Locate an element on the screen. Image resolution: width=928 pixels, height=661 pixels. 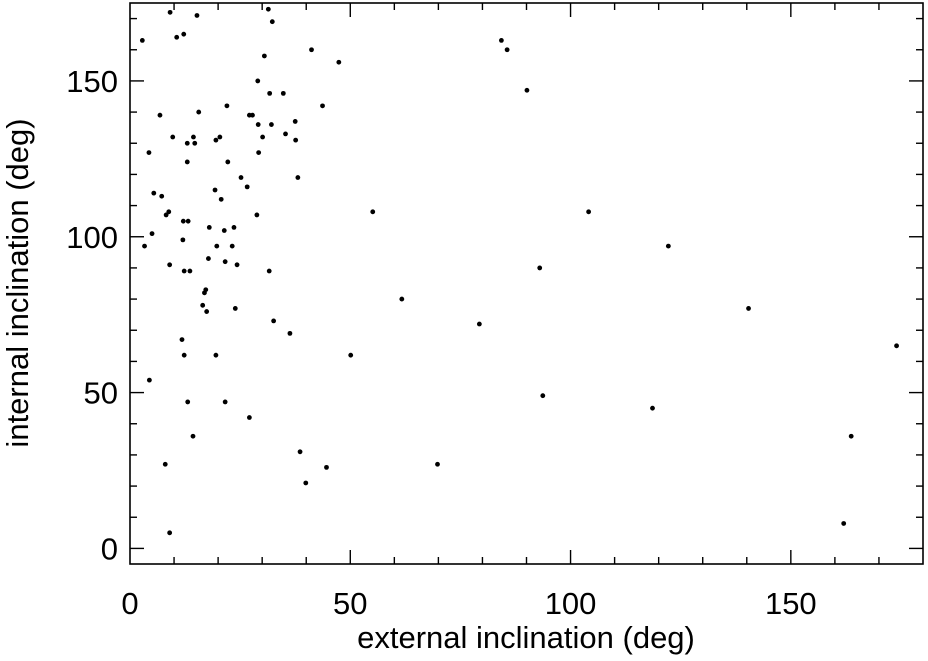
y-axis-label: internal inclination (deg) is located at coordinates (17, 282).